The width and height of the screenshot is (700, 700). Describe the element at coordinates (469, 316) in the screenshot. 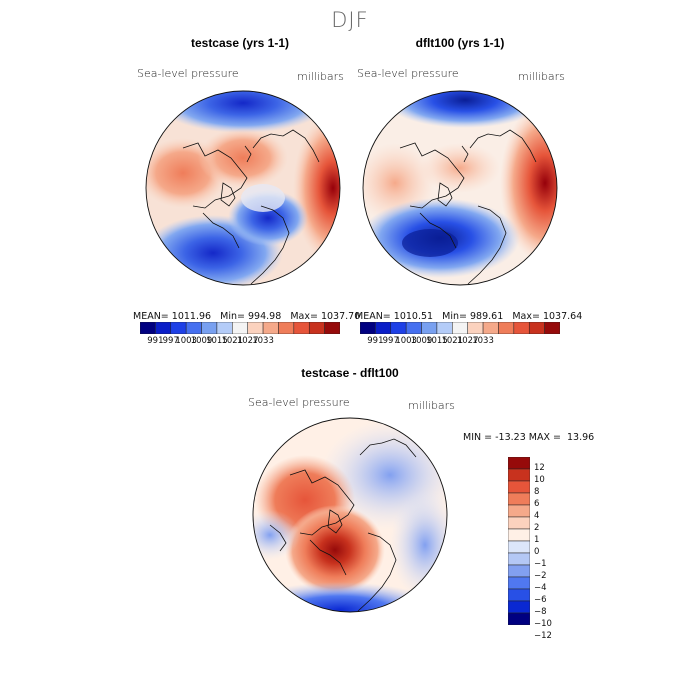

I see `stats-dflt100: MEAN= 1010.51 Min= 989.61 Max= 1037.64` at that location.